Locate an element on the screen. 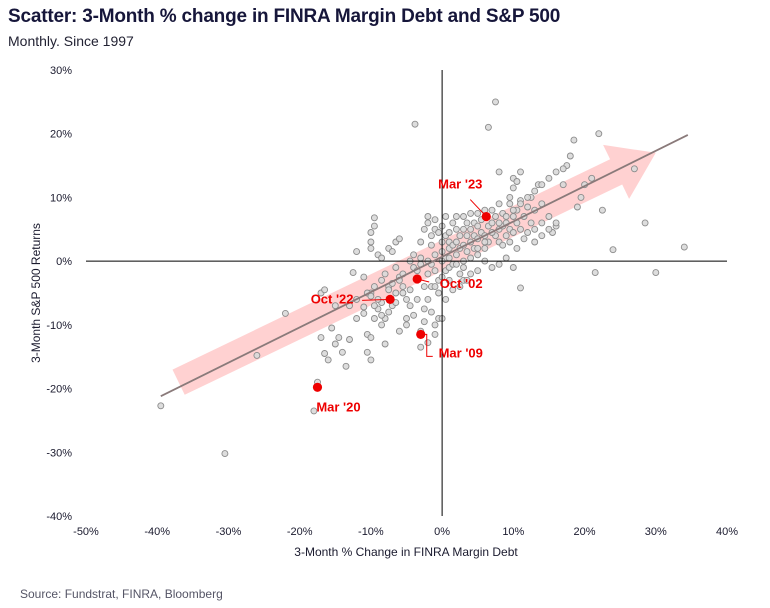 This screenshot has height=608, width=770. y-tick-label: 0% is located at coordinates (64, 262).